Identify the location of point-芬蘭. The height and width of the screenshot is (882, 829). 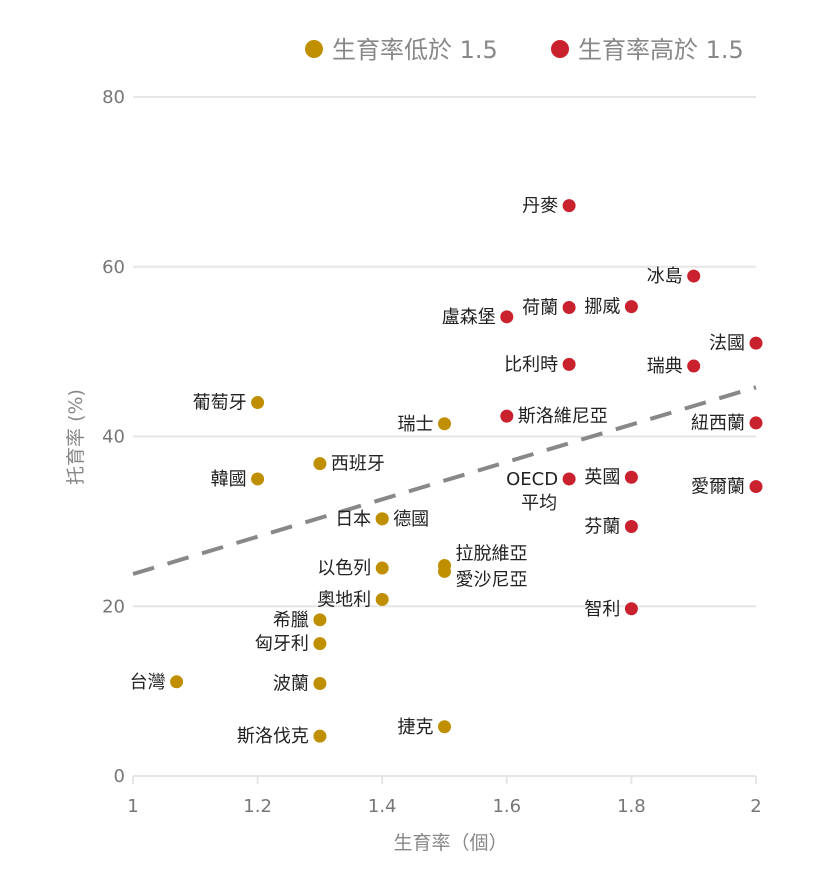
(631, 526).